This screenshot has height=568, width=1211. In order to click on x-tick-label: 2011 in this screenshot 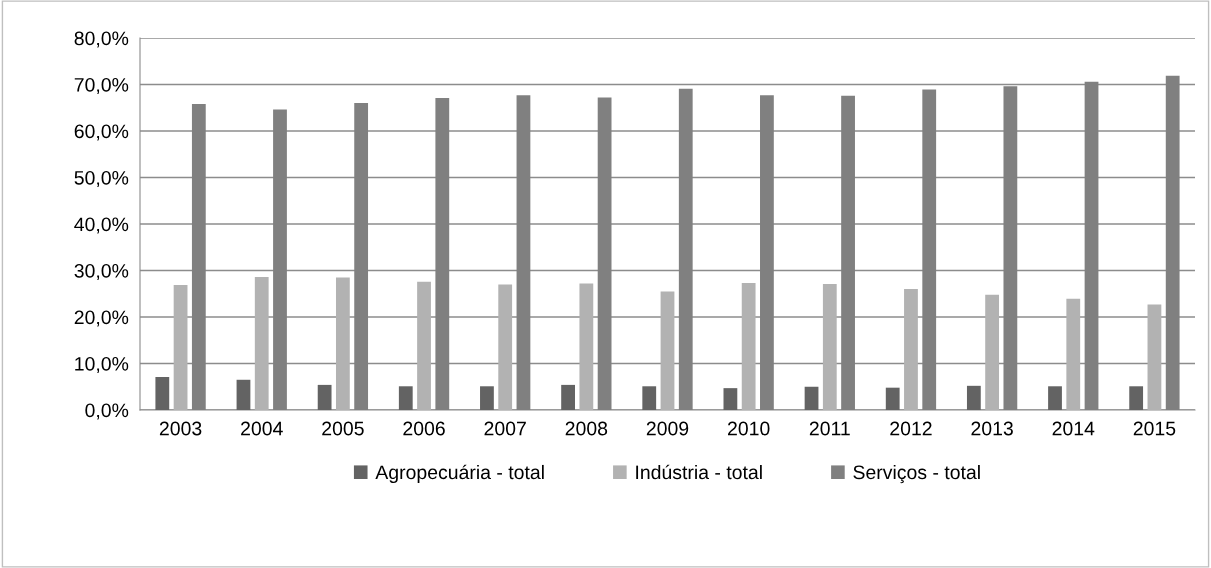, I will do `click(829, 428)`.